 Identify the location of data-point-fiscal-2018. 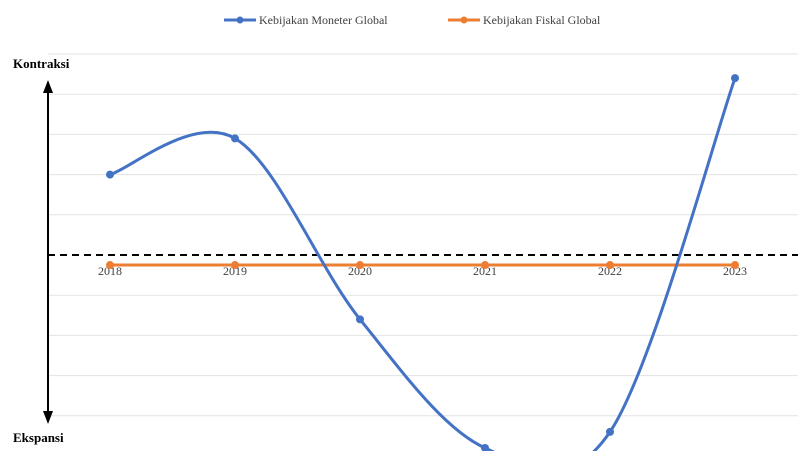
(110, 265).